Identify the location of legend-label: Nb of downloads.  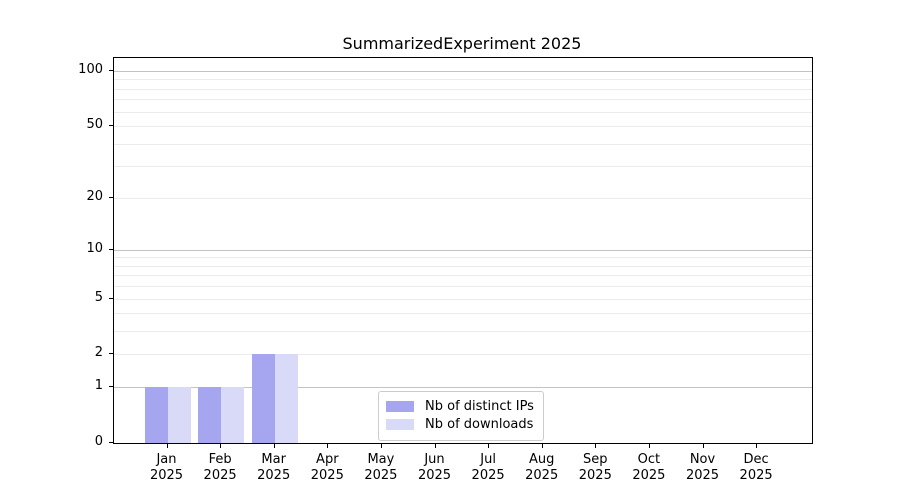
(479, 424).